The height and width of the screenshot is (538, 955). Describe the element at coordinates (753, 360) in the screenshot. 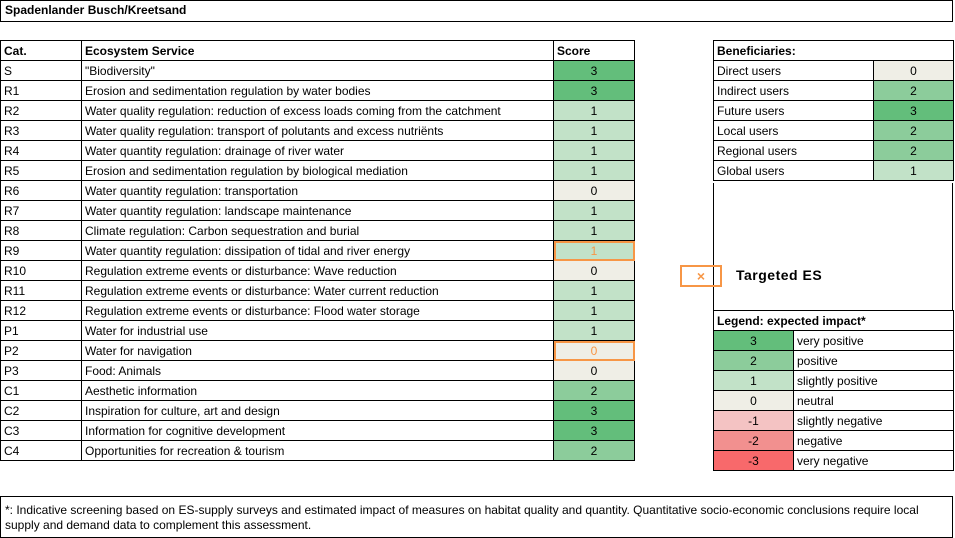

I see `legend-score: 2` at that location.